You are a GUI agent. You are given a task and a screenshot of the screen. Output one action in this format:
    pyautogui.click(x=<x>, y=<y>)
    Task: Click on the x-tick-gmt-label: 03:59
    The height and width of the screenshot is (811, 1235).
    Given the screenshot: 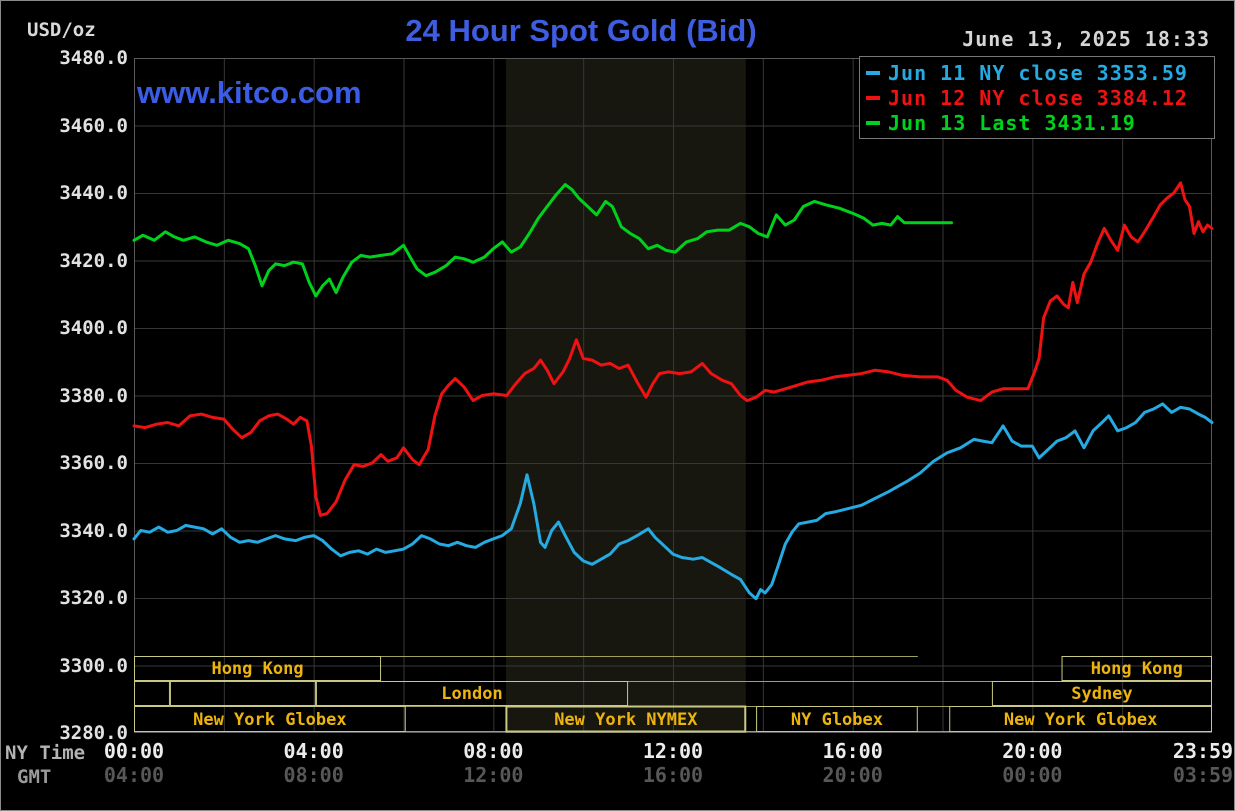 What is the action you would take?
    pyautogui.click(x=1203, y=775)
    